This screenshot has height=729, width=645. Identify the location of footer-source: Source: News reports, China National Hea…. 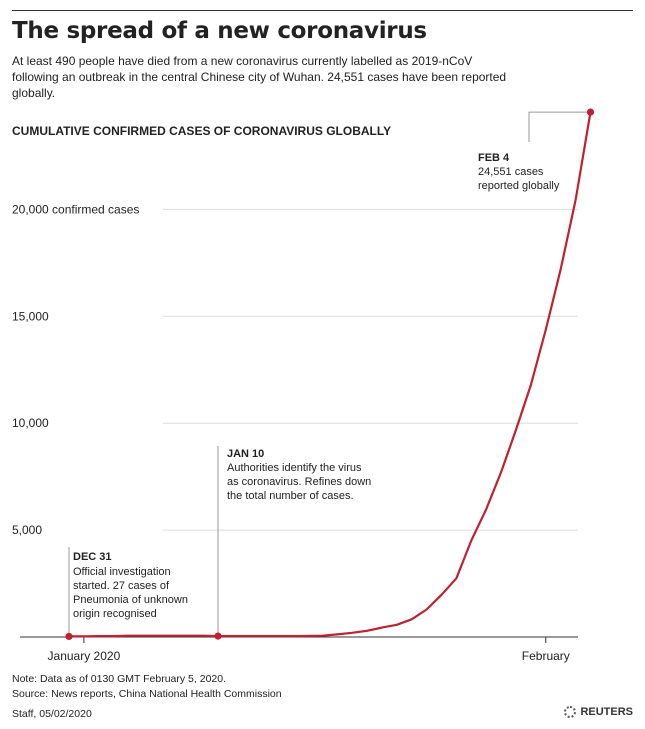
(147, 694).